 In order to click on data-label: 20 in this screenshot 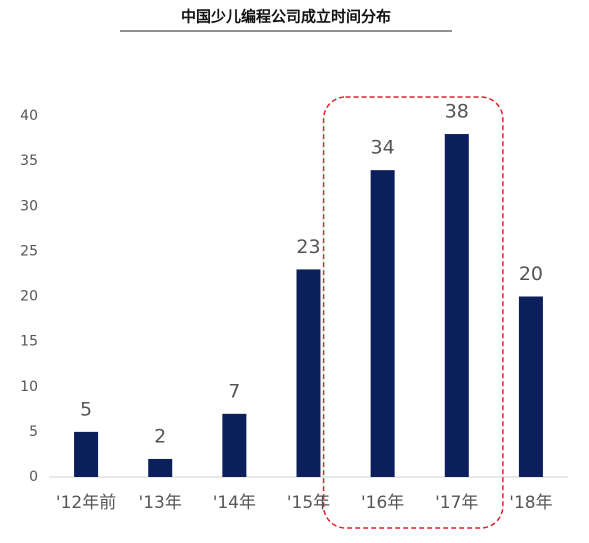, I will do `click(531, 274)`.